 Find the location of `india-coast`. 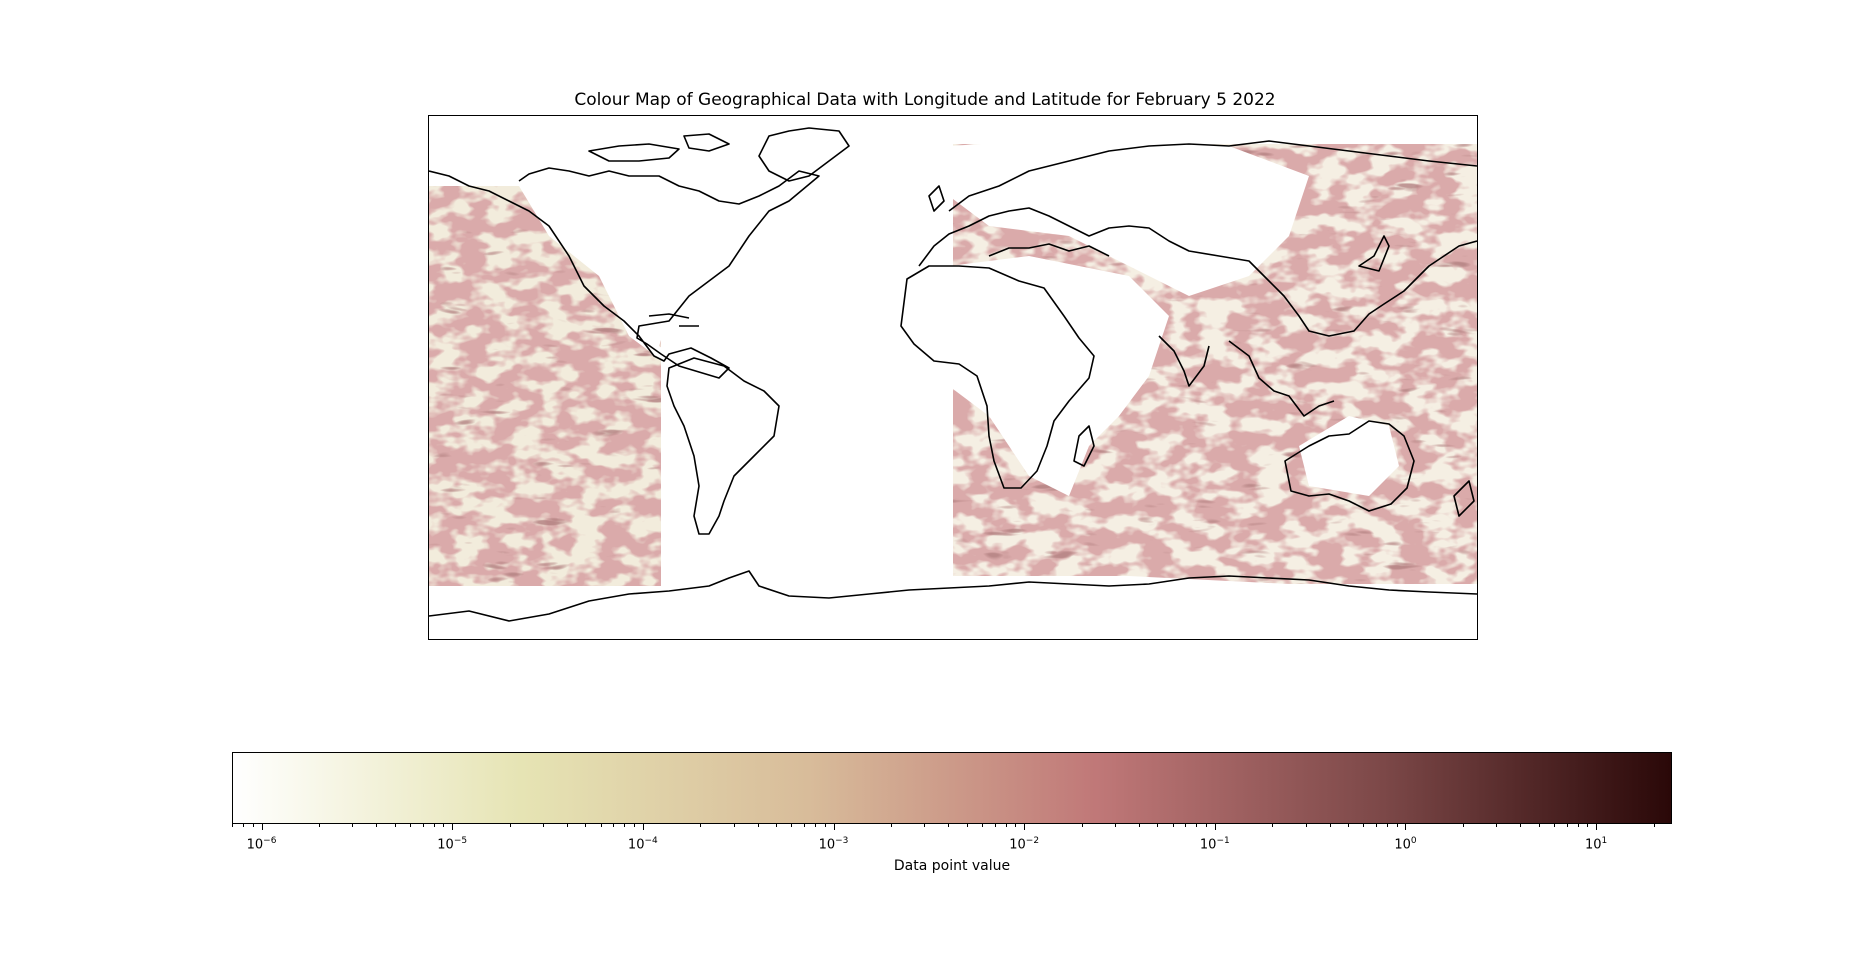

india-coast is located at coordinates (1184, 361).